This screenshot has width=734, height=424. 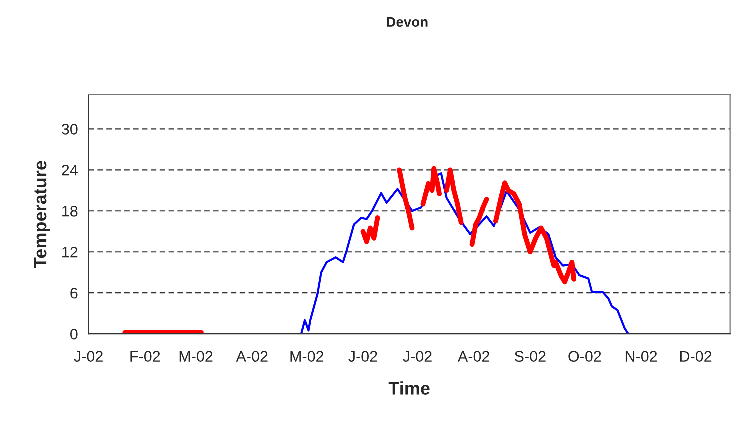 What do you see at coordinates (409, 388) in the screenshot?
I see `x-axis-title: Time` at bounding box center [409, 388].